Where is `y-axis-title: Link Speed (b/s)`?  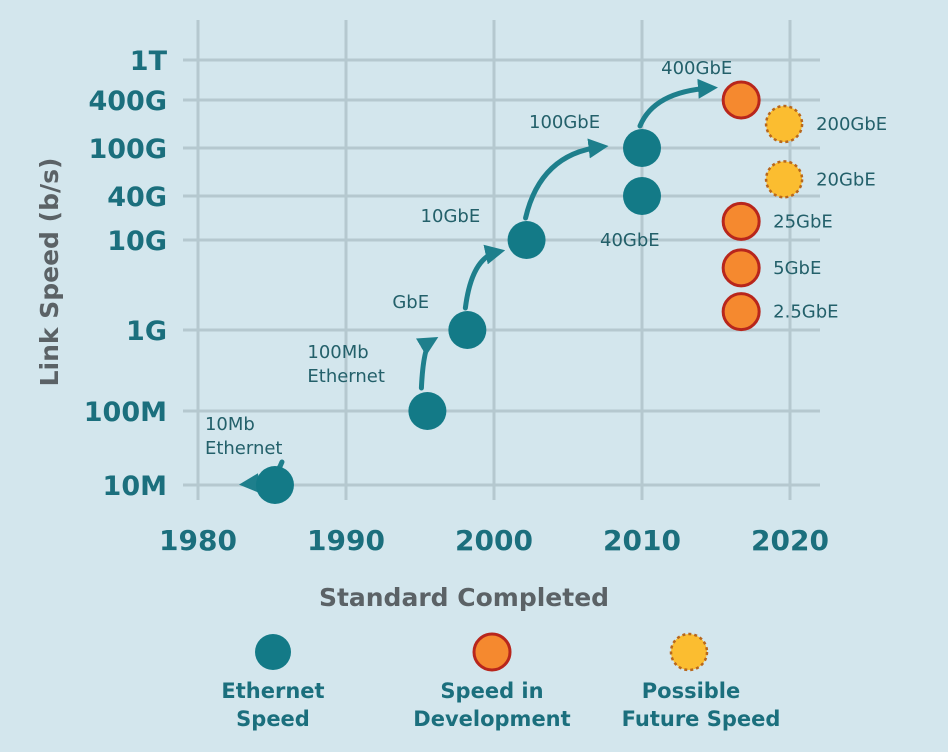 y-axis-title: Link Speed (b/s) is located at coordinates (49, 272).